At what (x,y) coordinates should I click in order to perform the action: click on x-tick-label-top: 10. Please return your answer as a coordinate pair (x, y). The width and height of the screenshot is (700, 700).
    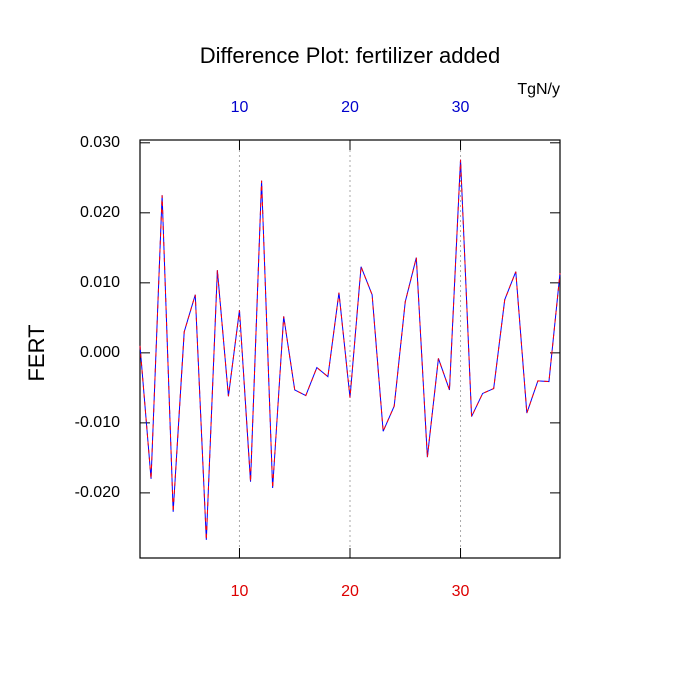
    Looking at the image, I should click on (240, 107).